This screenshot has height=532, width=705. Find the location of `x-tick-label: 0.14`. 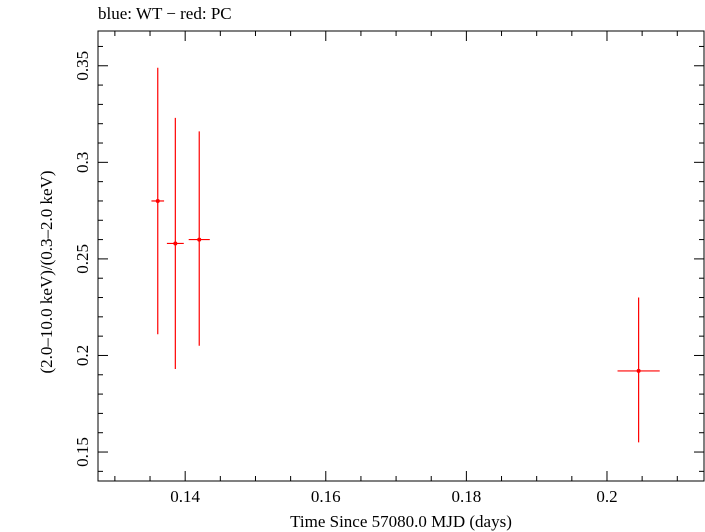

x-tick-label: 0.14 is located at coordinates (185, 496).